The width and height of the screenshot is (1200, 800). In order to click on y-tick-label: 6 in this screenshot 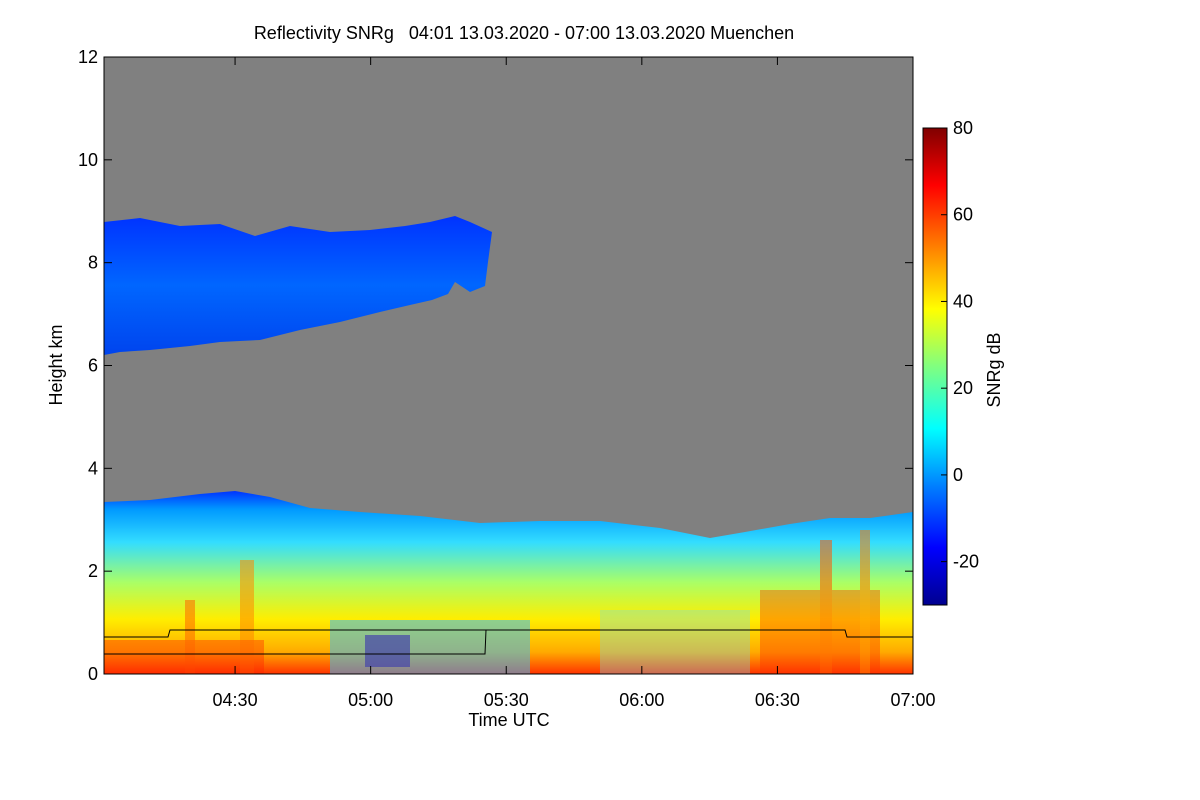, I will do `click(93, 366)`.